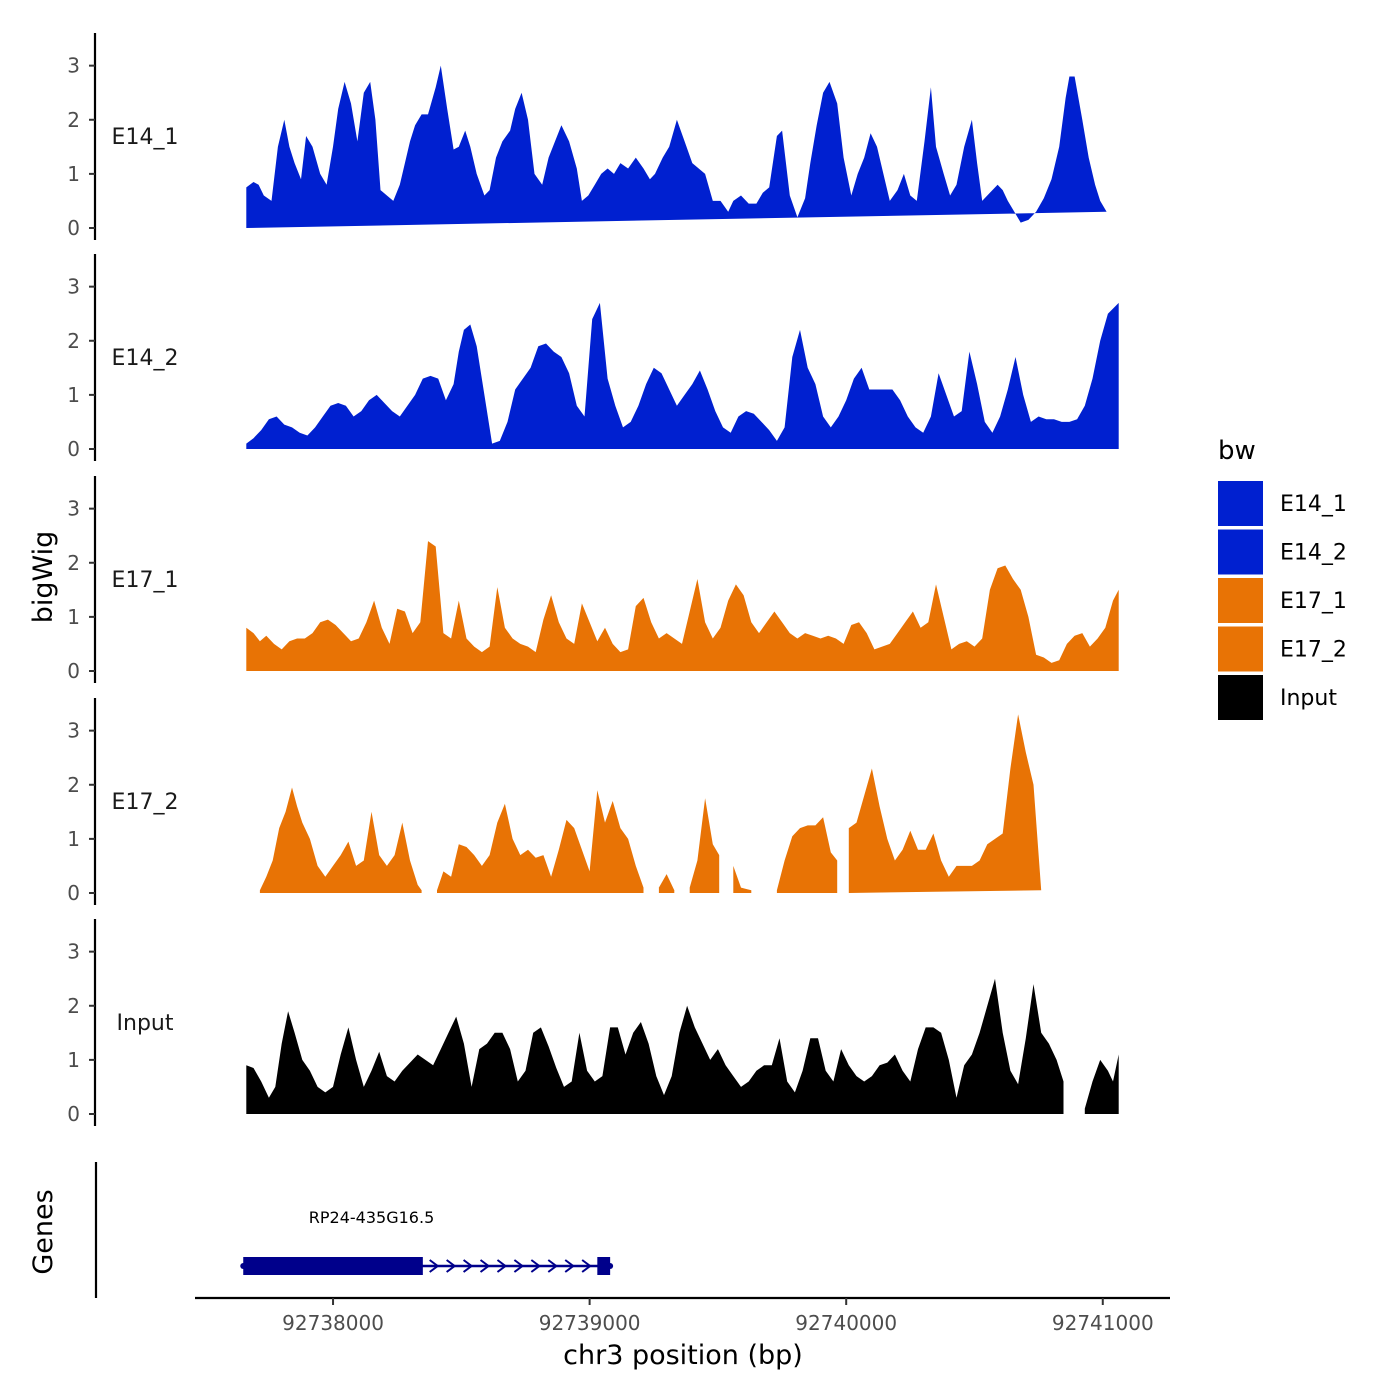 The image size is (1400, 1400). I want to click on y-tick-label-E17_1-2: 2, so click(73, 563).